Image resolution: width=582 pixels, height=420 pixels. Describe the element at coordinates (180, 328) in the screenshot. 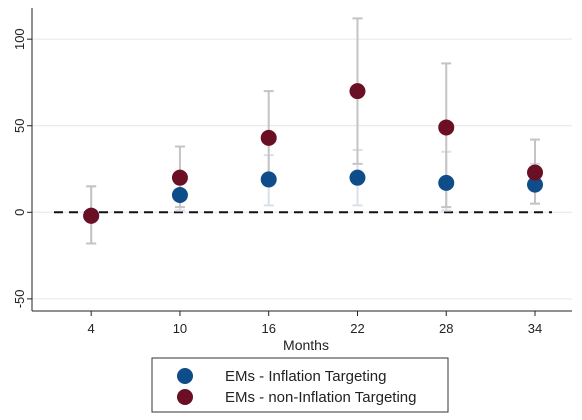

I see `x-tick-label-1: 10` at that location.